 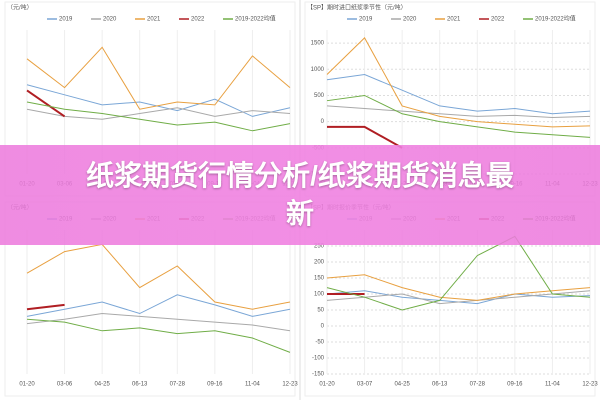 What do you see at coordinates (319, 247) in the screenshot?
I see `y-tick-label: 250` at bounding box center [319, 247].